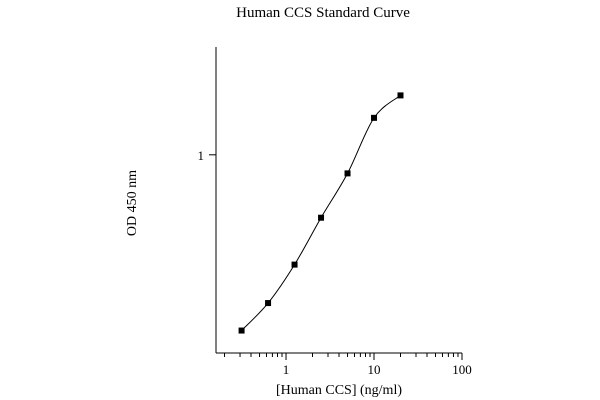 This screenshot has height=400, width=600. What do you see at coordinates (323, 13) in the screenshot?
I see `chart-title: Human CCS Standard Curve` at bounding box center [323, 13].